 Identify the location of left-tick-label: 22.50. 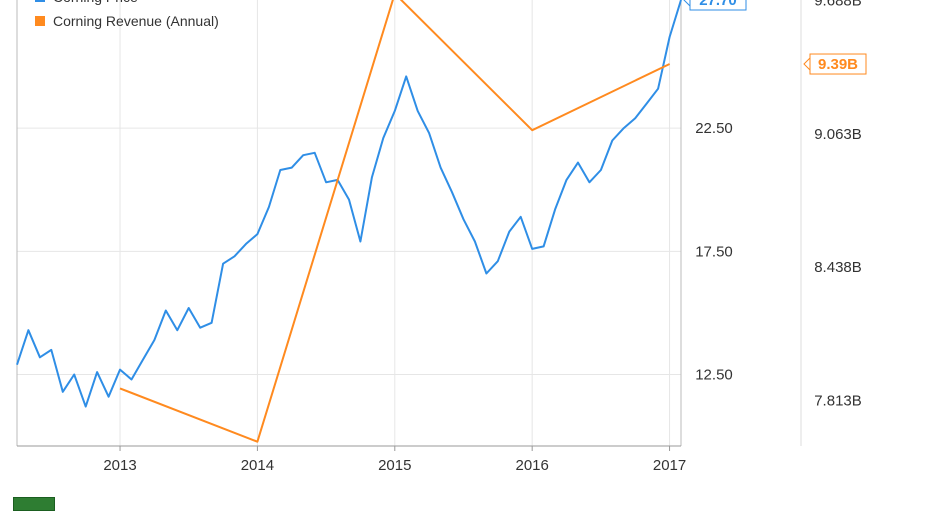
(714, 128).